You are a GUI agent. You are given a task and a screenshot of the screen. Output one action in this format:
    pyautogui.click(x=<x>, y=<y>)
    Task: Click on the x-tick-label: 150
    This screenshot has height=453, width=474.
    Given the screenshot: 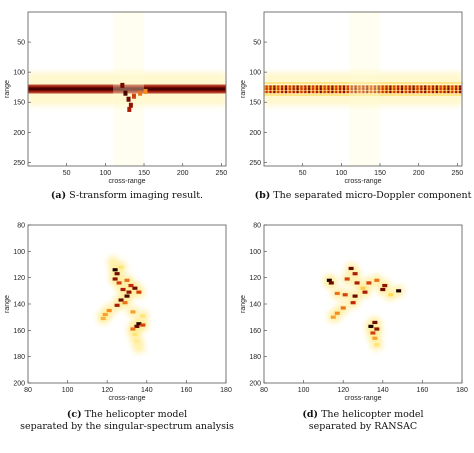 What is the action you would take?
    pyautogui.click(x=144, y=173)
    